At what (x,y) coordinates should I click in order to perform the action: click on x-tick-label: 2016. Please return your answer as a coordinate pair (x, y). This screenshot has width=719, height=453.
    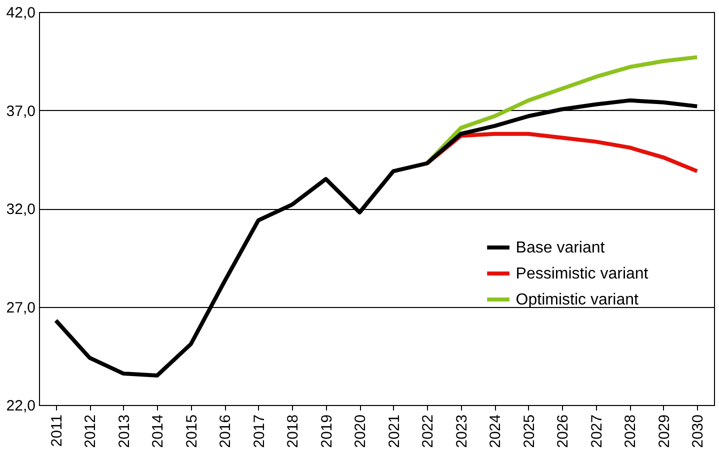
    Looking at the image, I should click on (225, 431).